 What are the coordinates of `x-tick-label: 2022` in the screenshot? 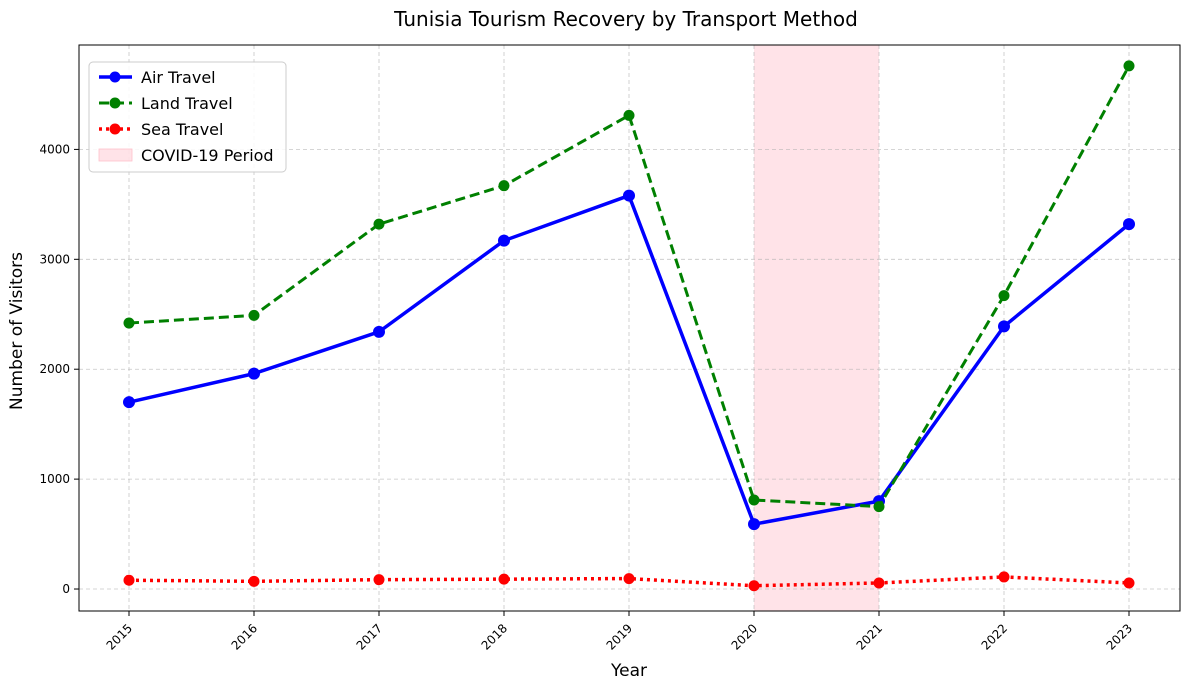 It's located at (994, 636).